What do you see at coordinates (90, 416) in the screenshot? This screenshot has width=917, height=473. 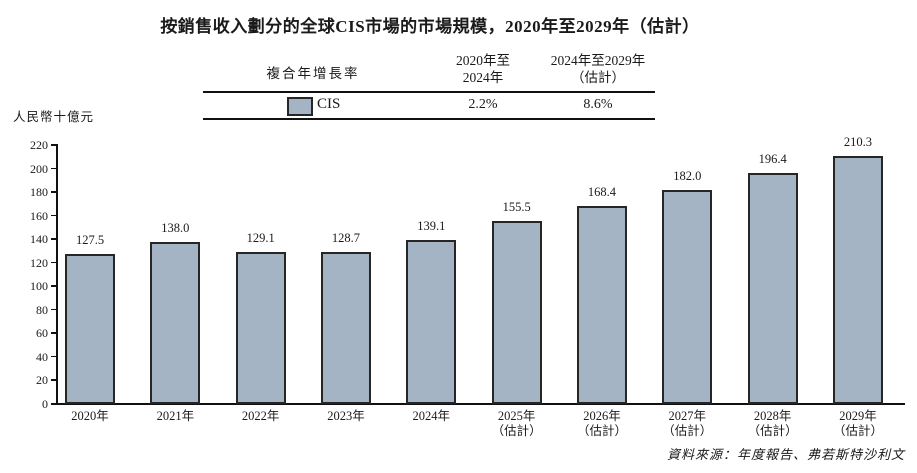 I see `x-tick-label: 2020年` at bounding box center [90, 416].